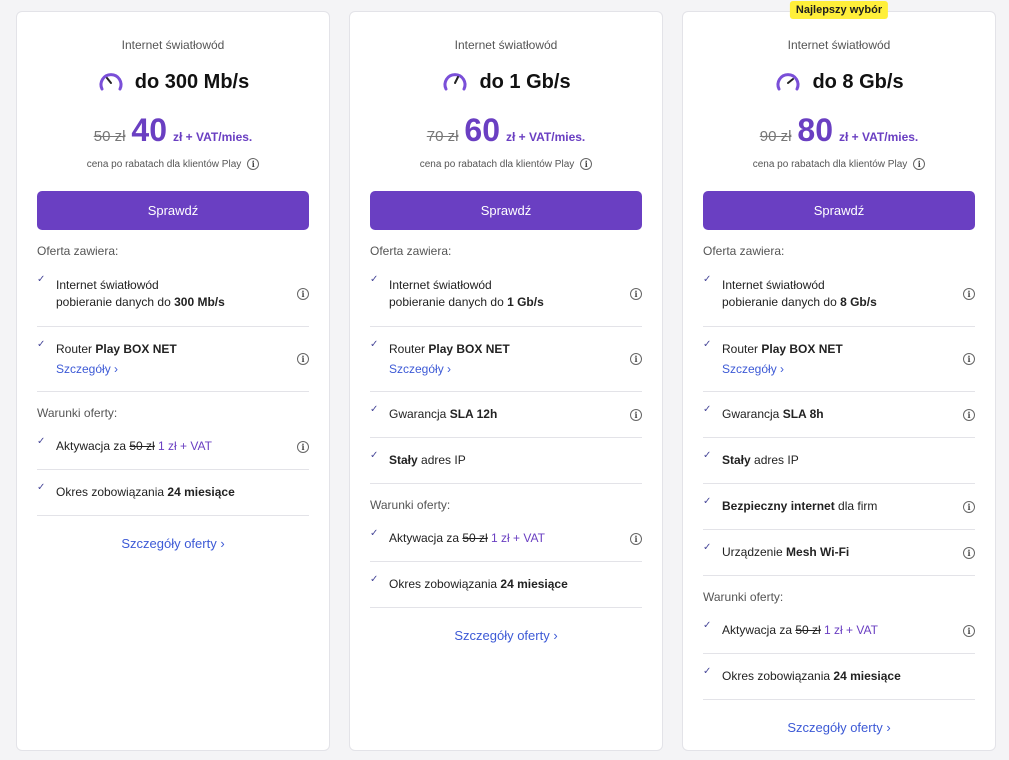  Describe the element at coordinates (419, 414) in the screenshot. I see `item-text: Gwarancja` at that location.